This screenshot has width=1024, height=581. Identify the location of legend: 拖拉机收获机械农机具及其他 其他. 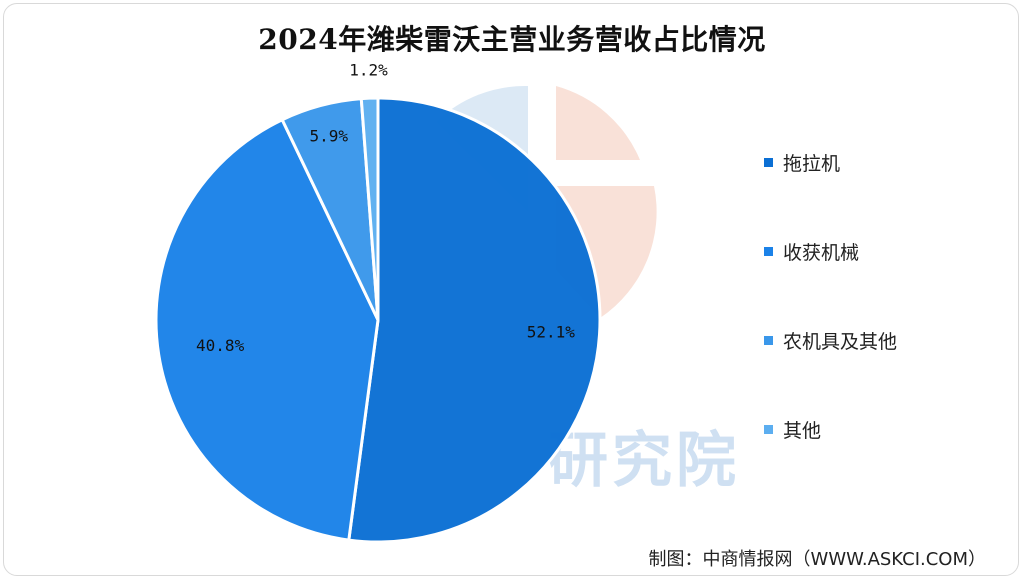
(889, 318).